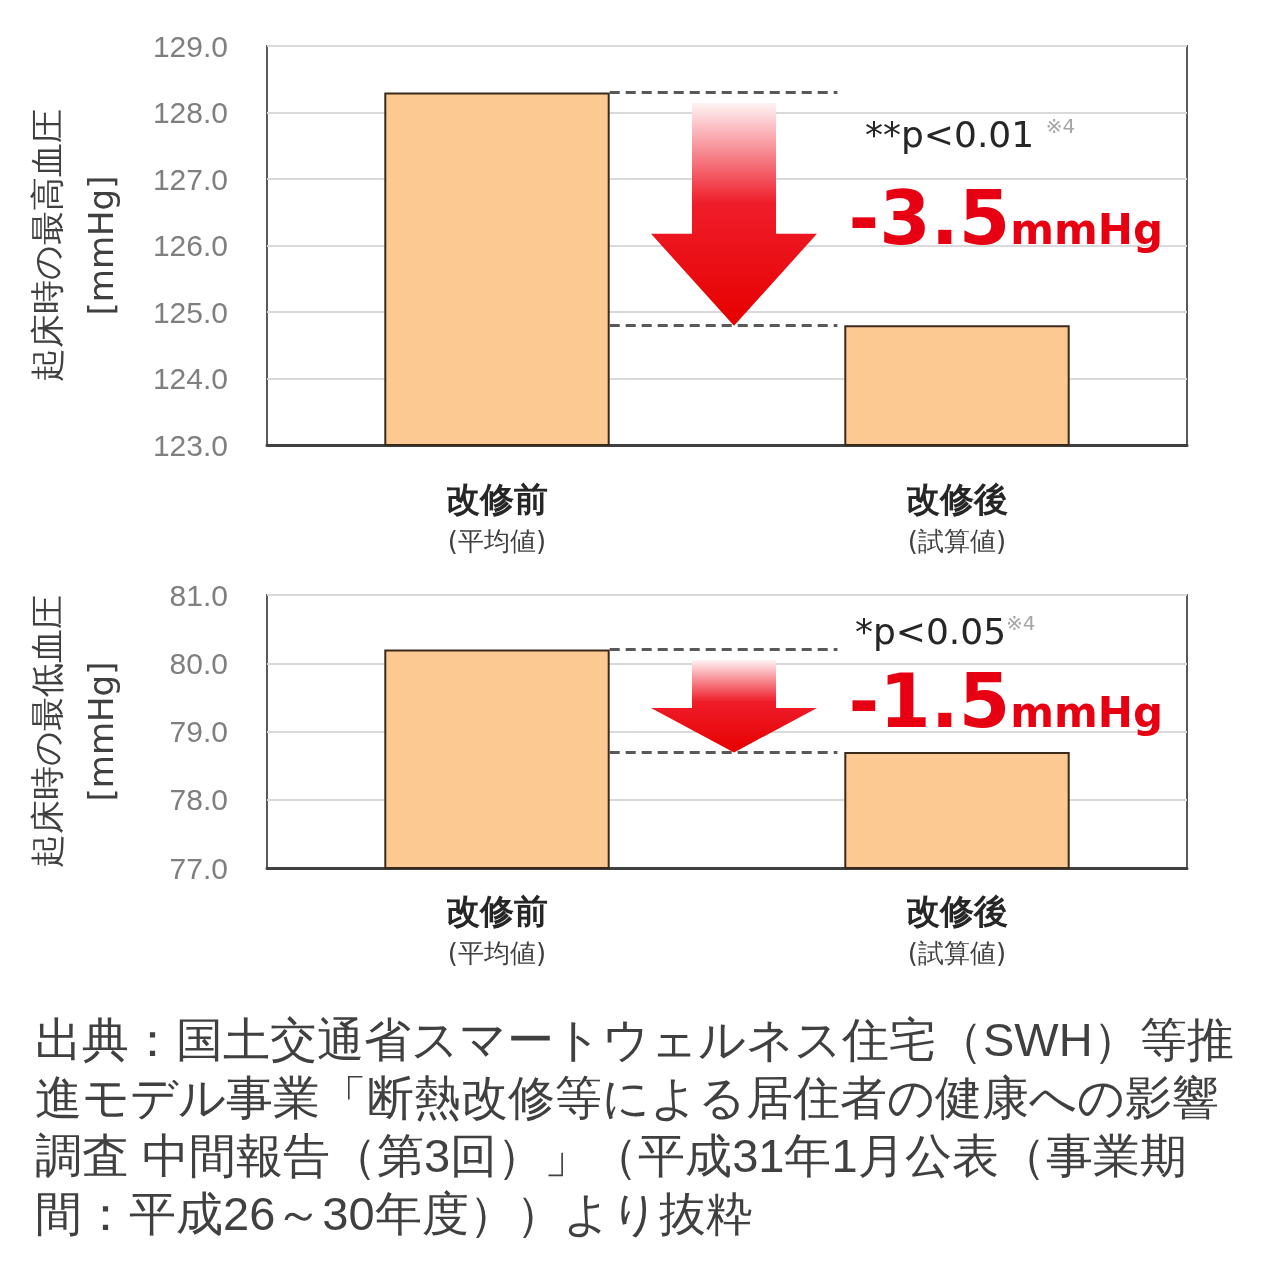 This screenshot has width=1280, height=1268. I want to click on y-tick-label: 78.0, so click(198, 800).